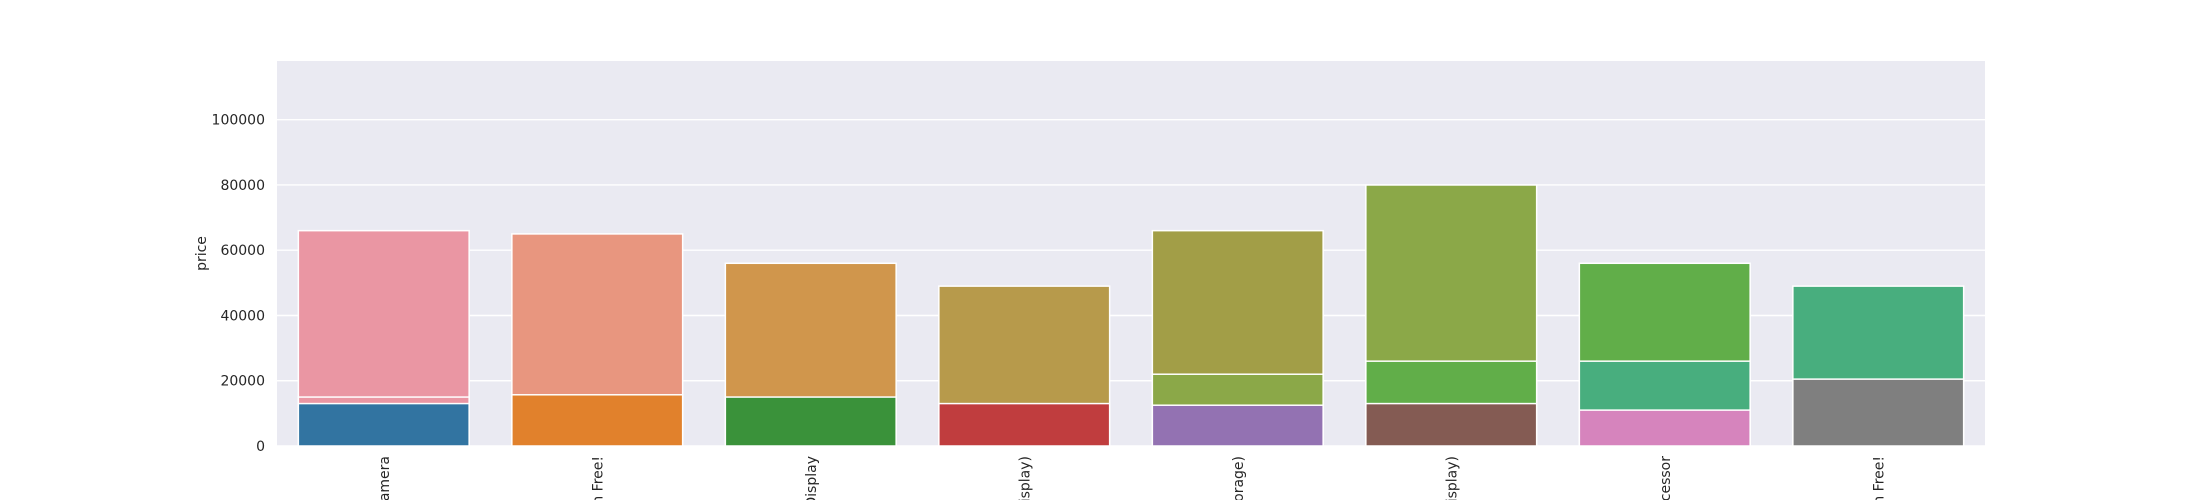 The width and height of the screenshot is (2200, 500). I want to click on y-tick-label: 20000, so click(242, 382).